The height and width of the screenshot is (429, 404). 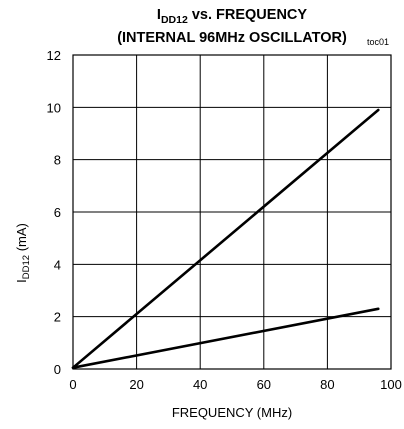 I want to click on x-axis-label: FREQUENCY (MHz), so click(x=232, y=412).